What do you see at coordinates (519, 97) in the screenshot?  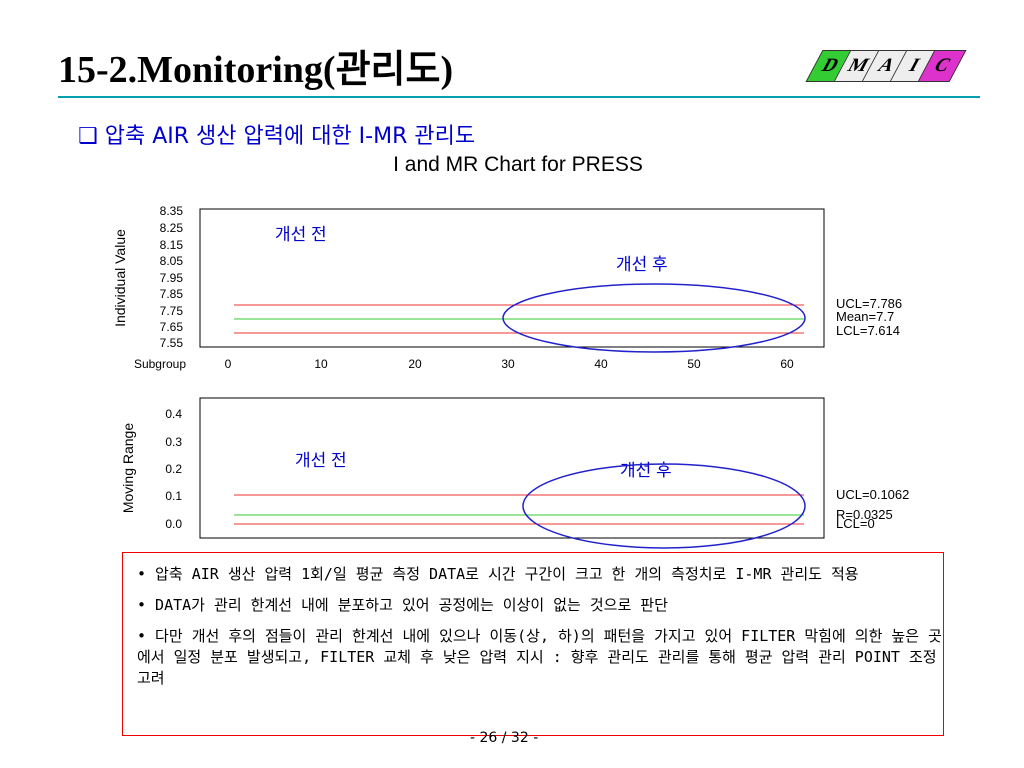 I see `title-underline` at bounding box center [519, 97].